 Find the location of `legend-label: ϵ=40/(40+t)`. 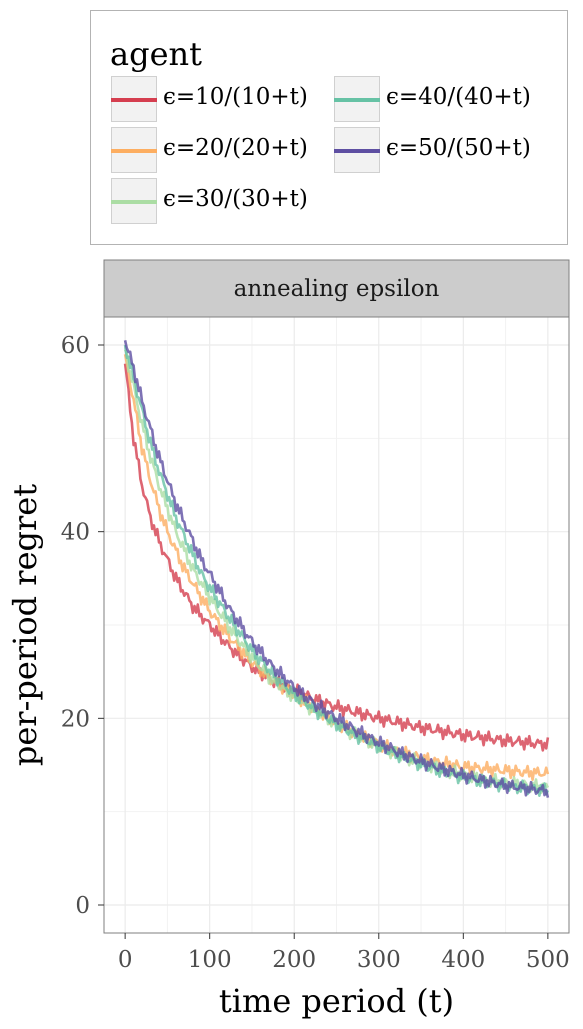

legend-label: ϵ=40/(40+t) is located at coordinates (458, 97).